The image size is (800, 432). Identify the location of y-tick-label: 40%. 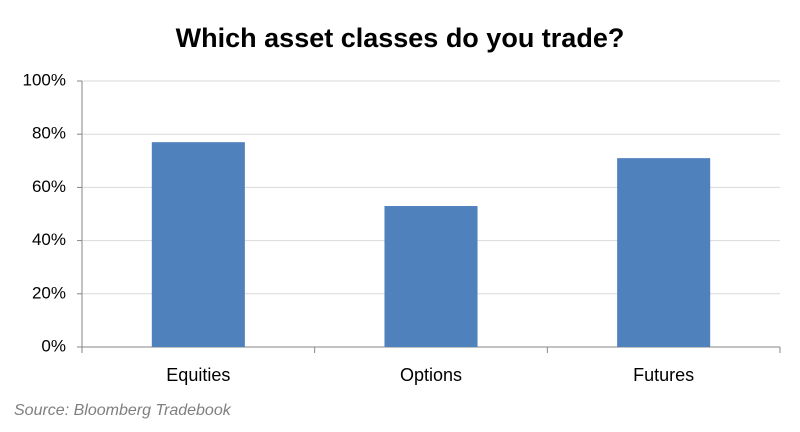
(49, 239).